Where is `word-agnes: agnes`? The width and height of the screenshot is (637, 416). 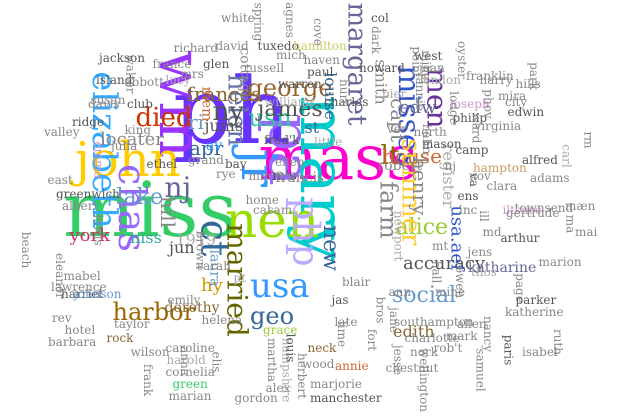 word-agnes: agnes is located at coordinates (289, 20).